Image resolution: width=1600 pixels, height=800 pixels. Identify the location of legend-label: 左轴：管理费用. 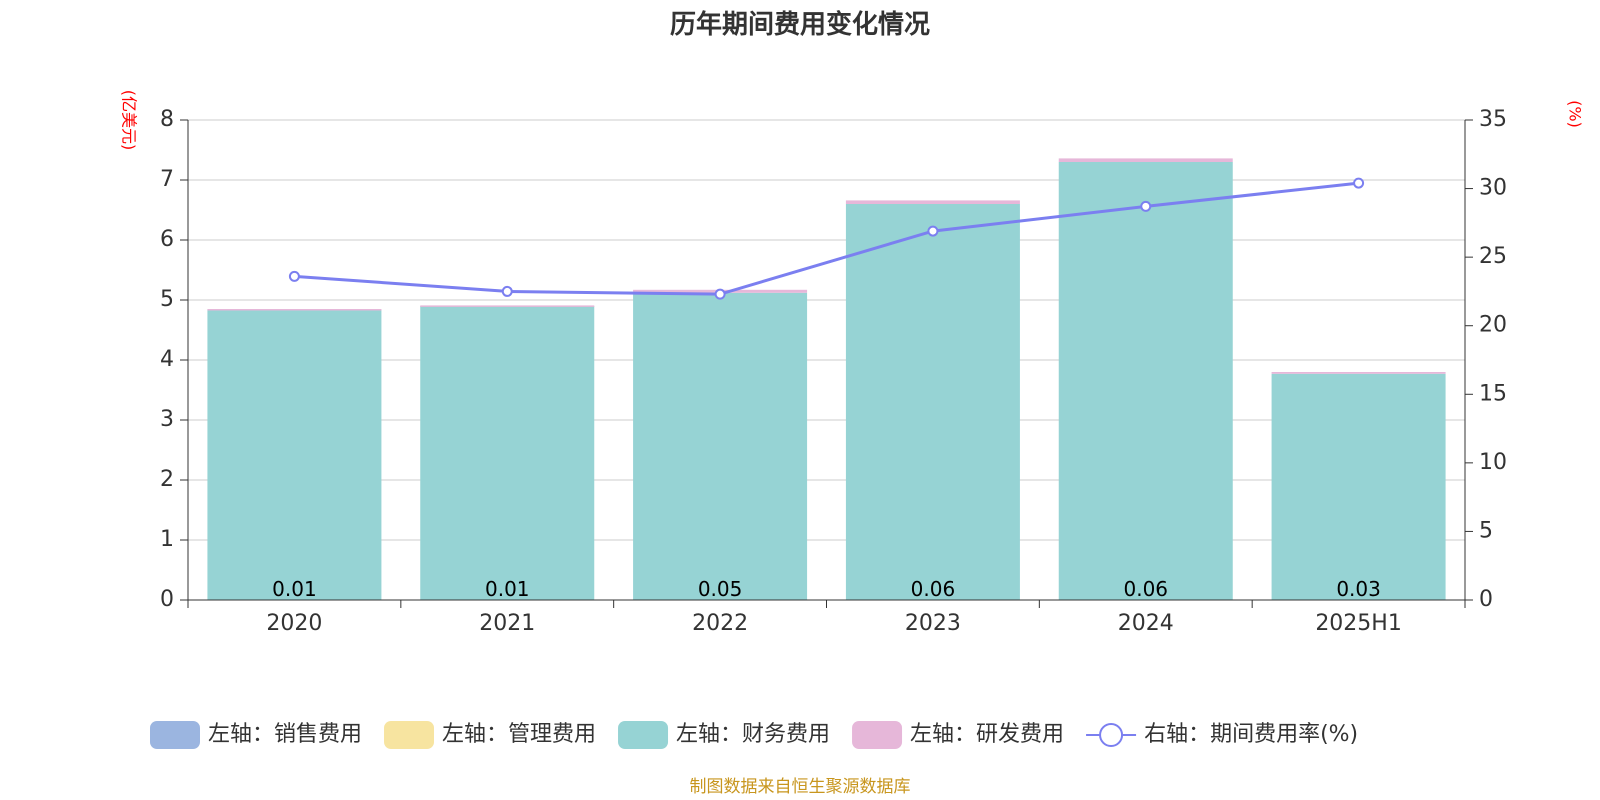
(519, 734).